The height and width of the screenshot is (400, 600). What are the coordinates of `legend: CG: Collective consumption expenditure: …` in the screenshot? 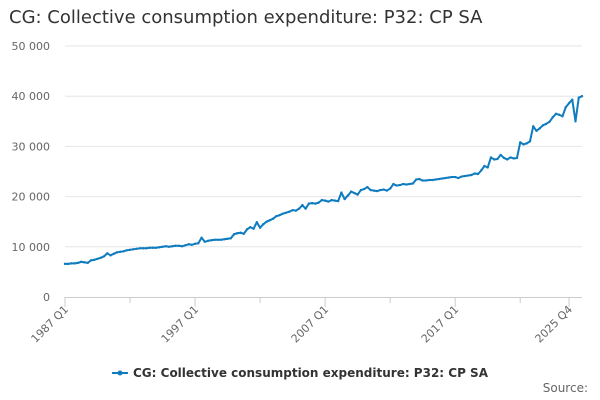 It's located at (300, 373).